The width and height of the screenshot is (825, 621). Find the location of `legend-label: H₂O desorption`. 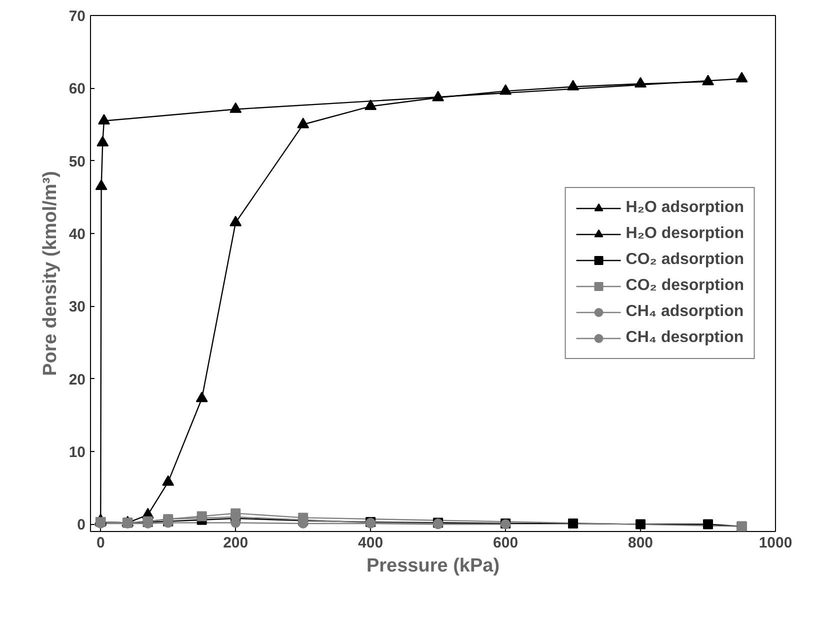

legend-label: H₂O desorption is located at coordinates (685, 234).